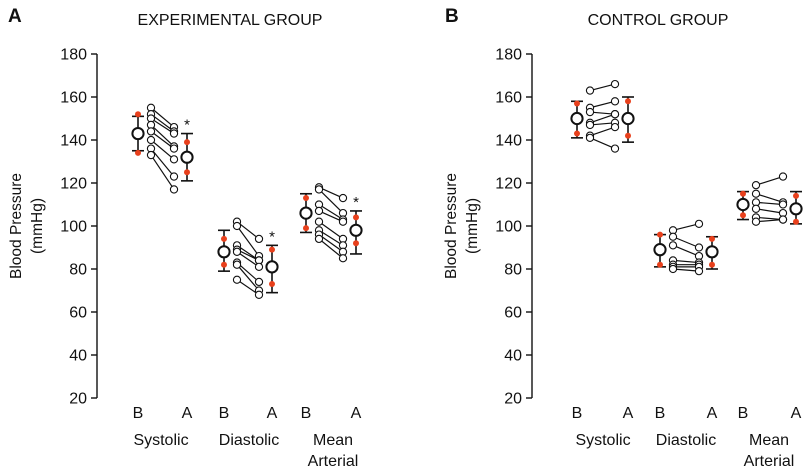 The height and width of the screenshot is (472, 805). Describe the element at coordinates (712, 413) in the screenshot. I see `panel-b-group-2-after-condition-label: A` at that location.